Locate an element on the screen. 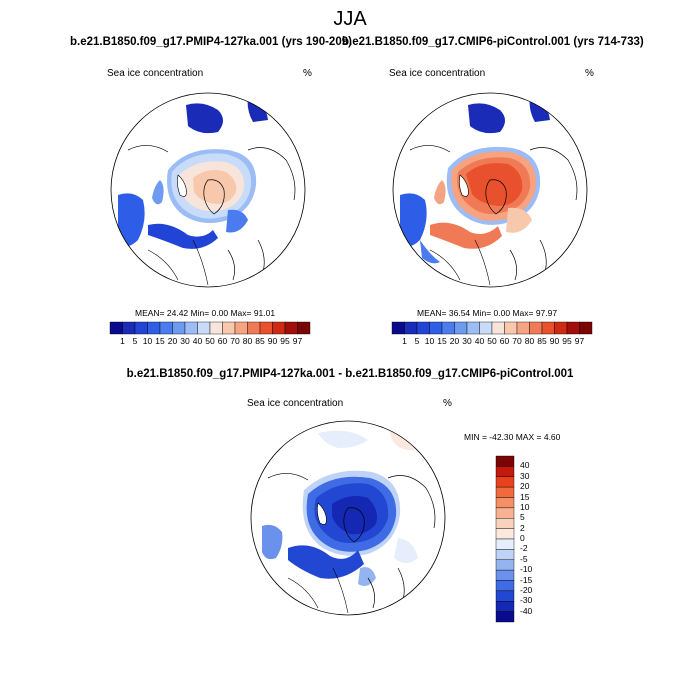 Image resolution: width=700 pixels, height=700 pixels. panel2-unit-label: % is located at coordinates (589, 73).